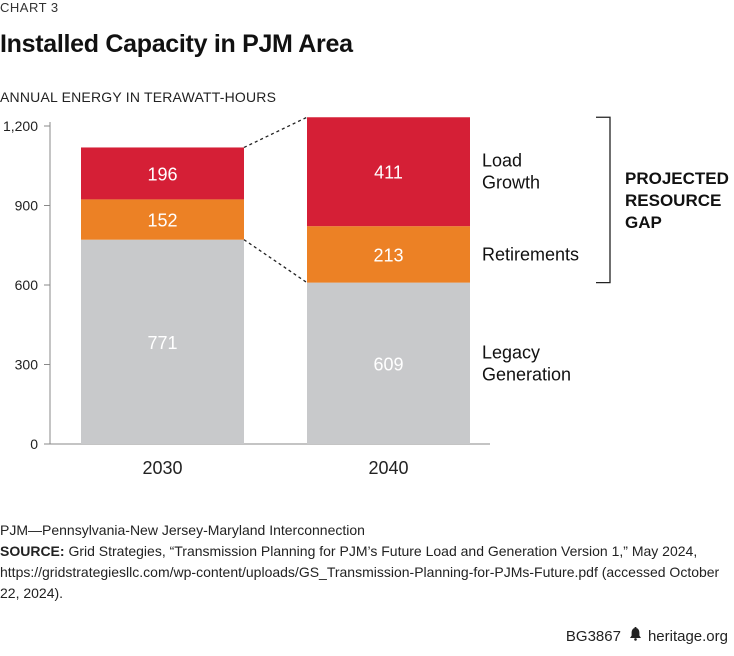  What do you see at coordinates (27, 365) in the screenshot?
I see `y-tick-label: 300` at bounding box center [27, 365].